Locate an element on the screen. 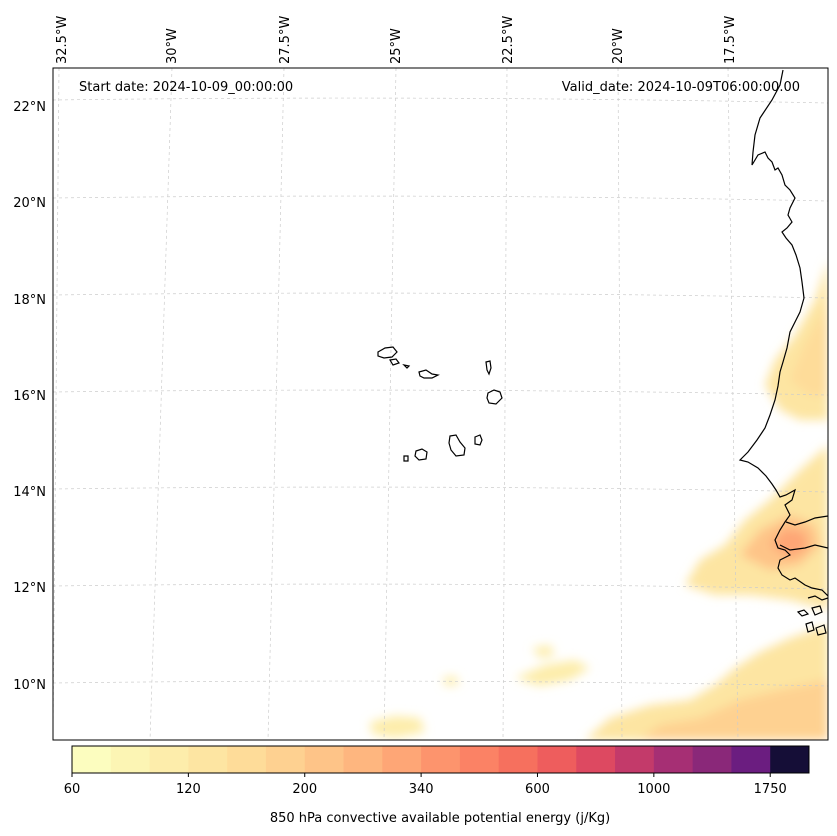  lat-label: 14°N is located at coordinates (29, 492).